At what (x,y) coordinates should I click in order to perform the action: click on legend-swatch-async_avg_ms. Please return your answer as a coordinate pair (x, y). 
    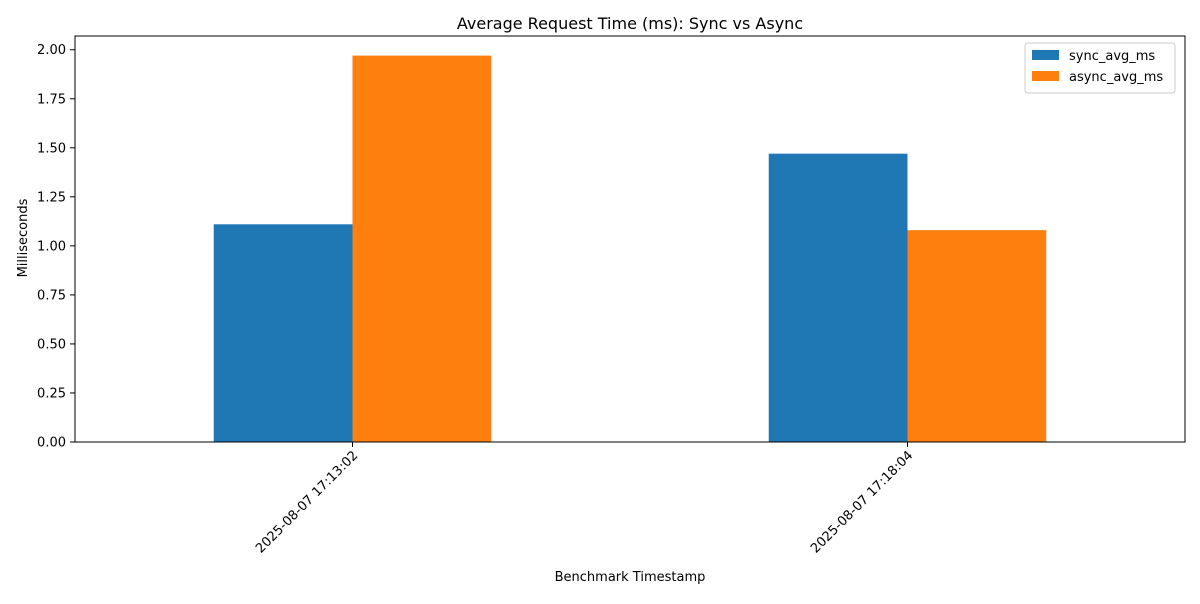
    Looking at the image, I should click on (1045, 76).